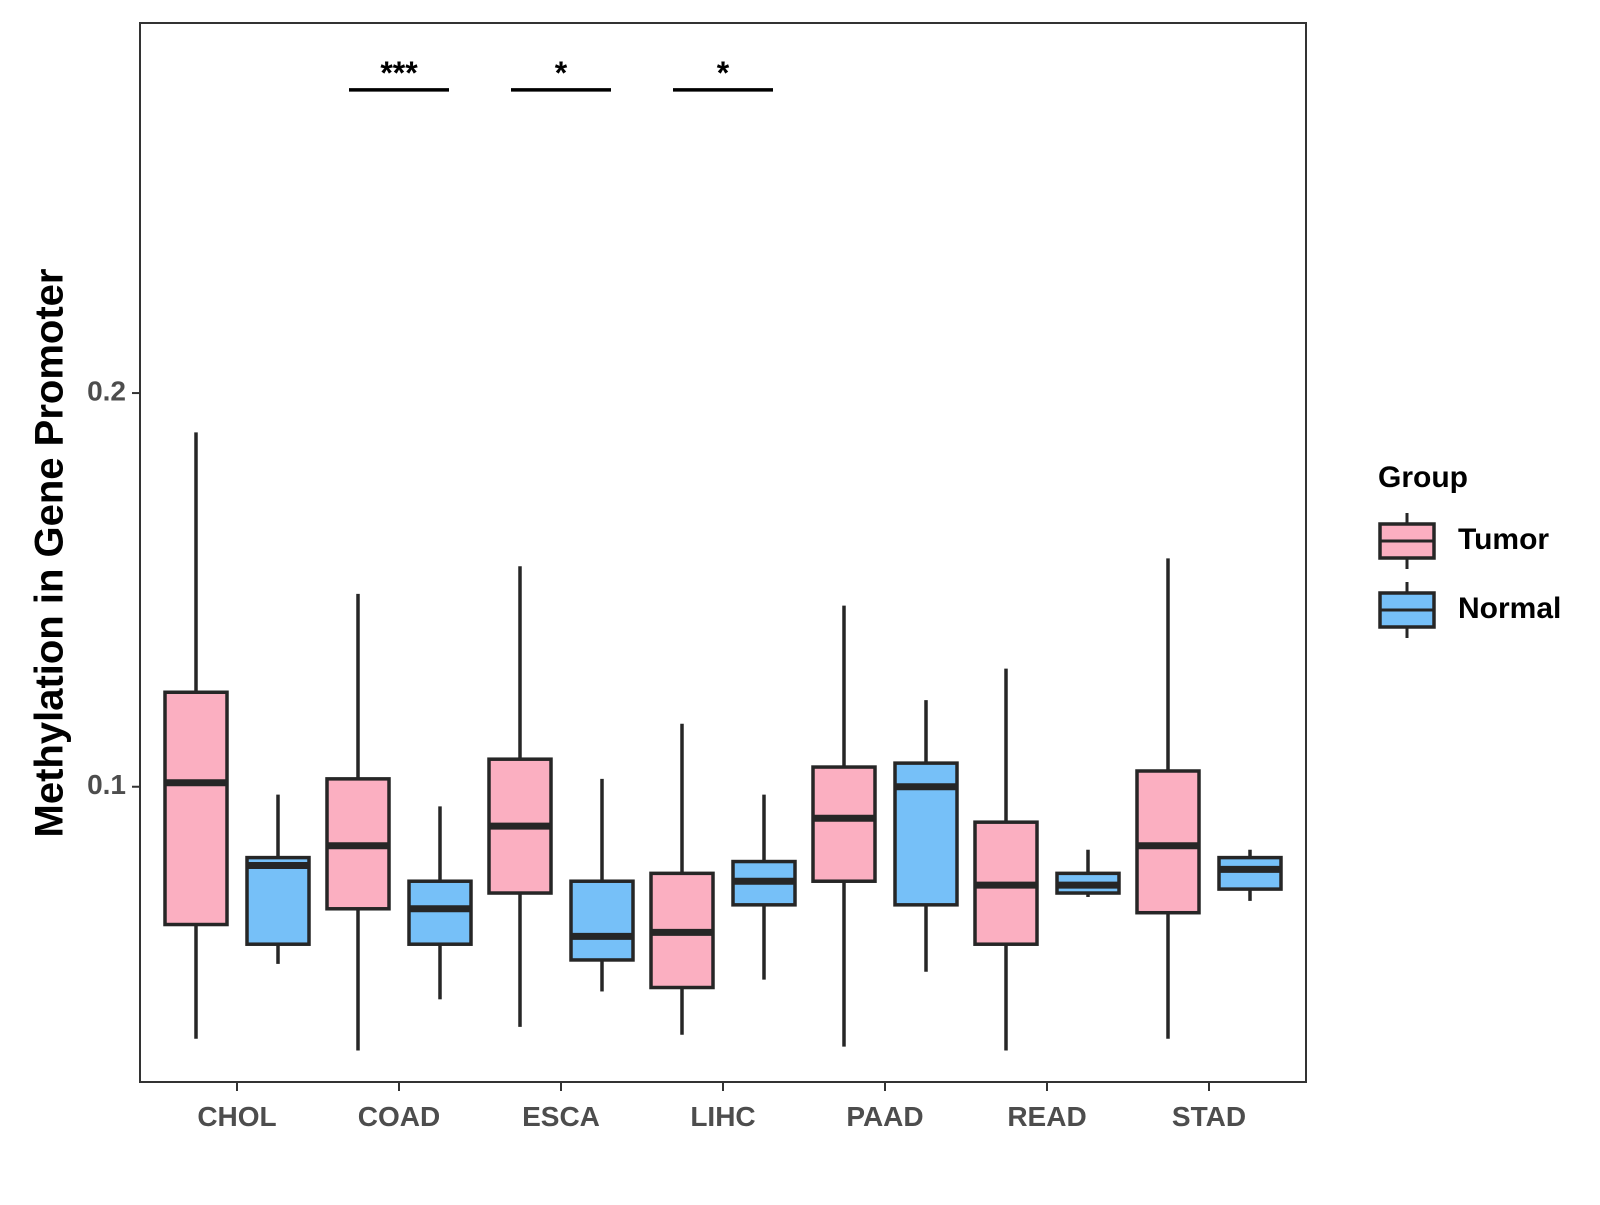  Describe the element at coordinates (113, 587) in the screenshot. I see `y-axis: 0.1 0.2` at that location.